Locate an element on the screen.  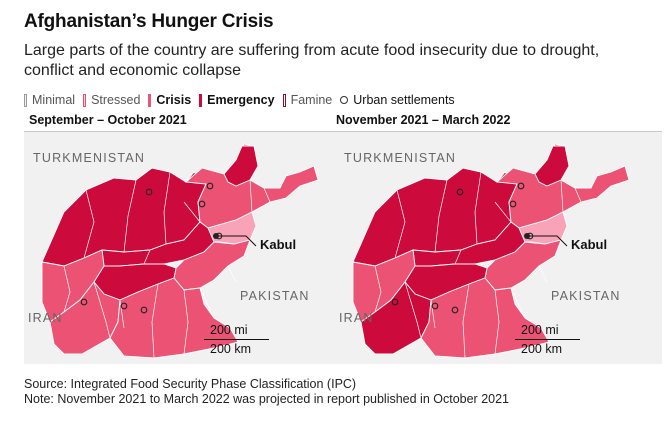
legend-item-famine: Famine is located at coordinates (307, 100).